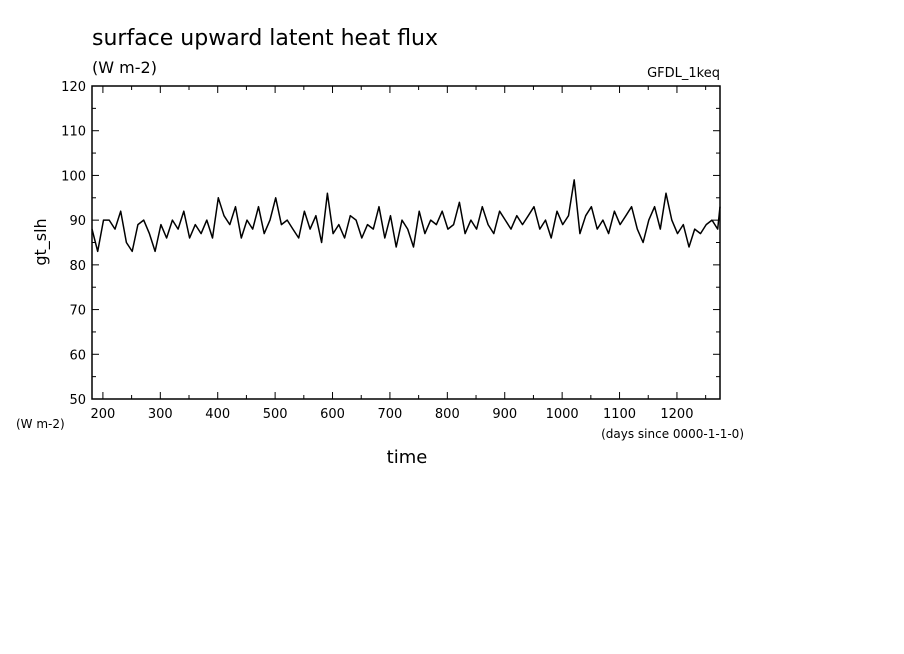  Describe the element at coordinates (73, 132) in the screenshot. I see `y-tick-label: 110` at that location.